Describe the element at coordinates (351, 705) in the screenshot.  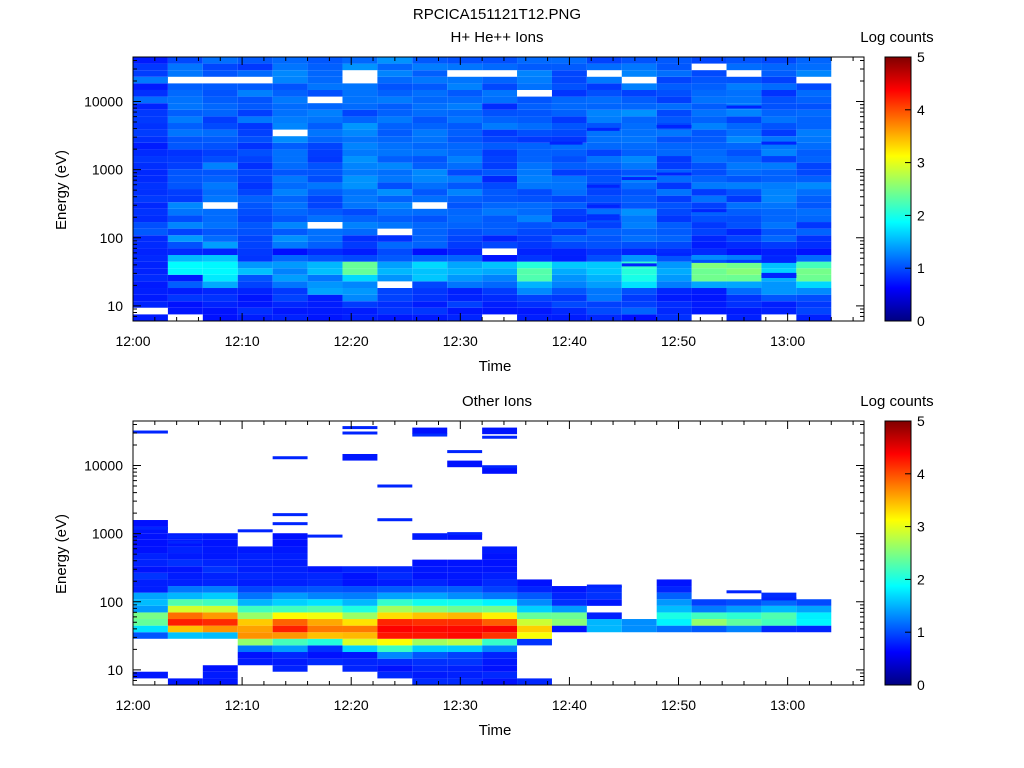
I see `x-tick-label: 12:20` at that location.